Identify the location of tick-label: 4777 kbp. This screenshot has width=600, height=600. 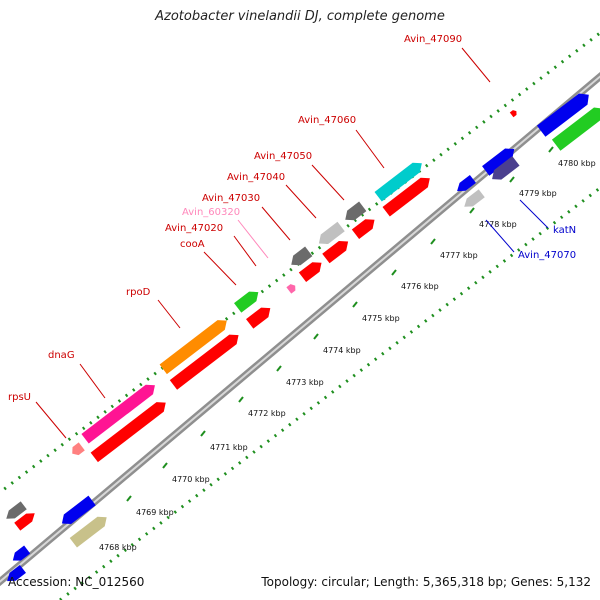
(459, 255).